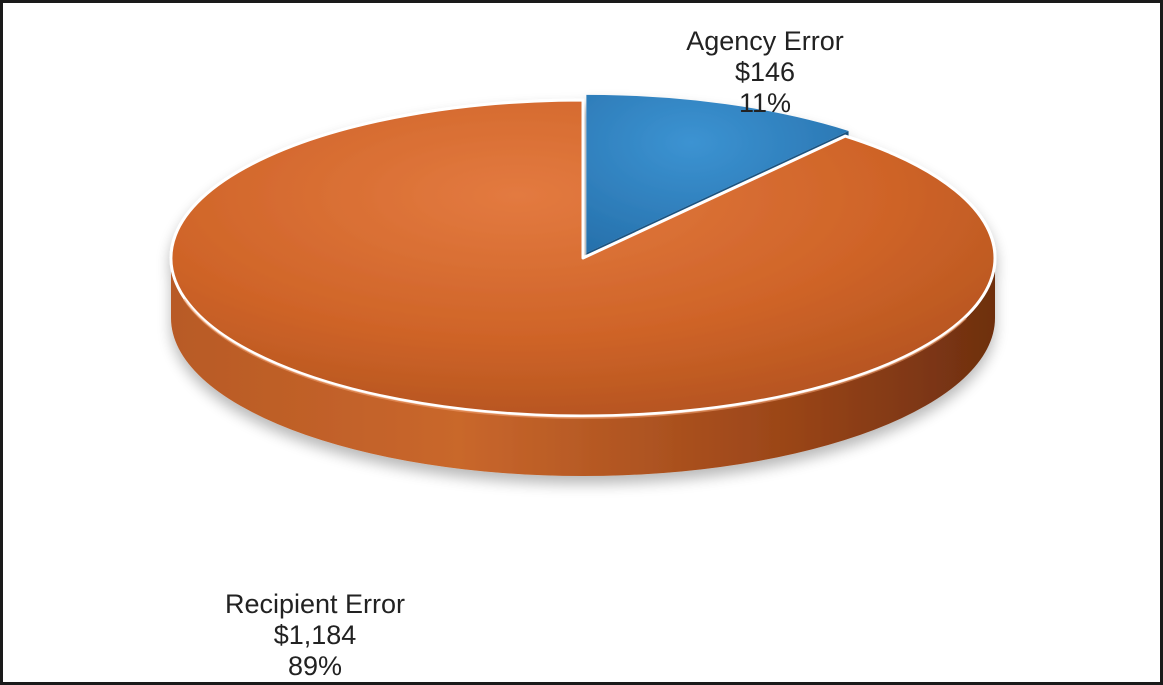 The image size is (1163, 685). I want to click on slice-value: $146, so click(765, 72).